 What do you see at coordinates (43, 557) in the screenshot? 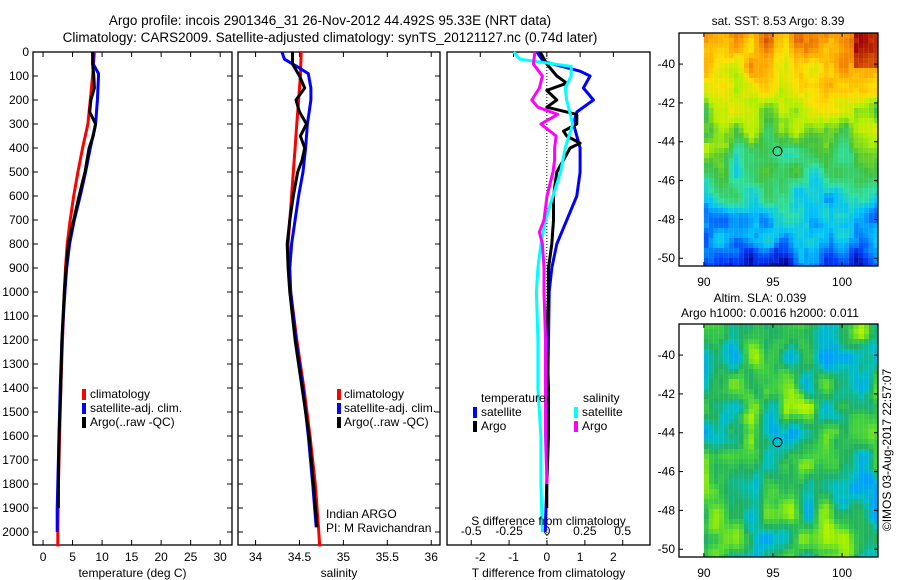
I see `x-tick-label: 0` at bounding box center [43, 557].